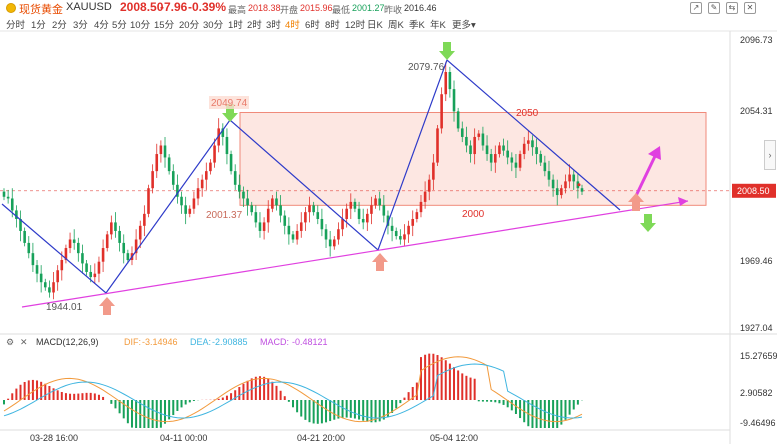  What do you see at coordinates (464, 25) in the screenshot?
I see `timeframe-21: 更多▾` at bounding box center [464, 25].